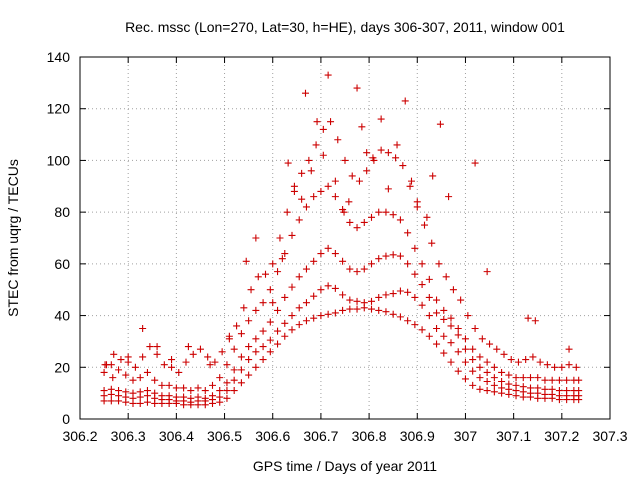 This screenshot has width=640, height=480. I want to click on y-tick-label: 140, so click(59, 57).